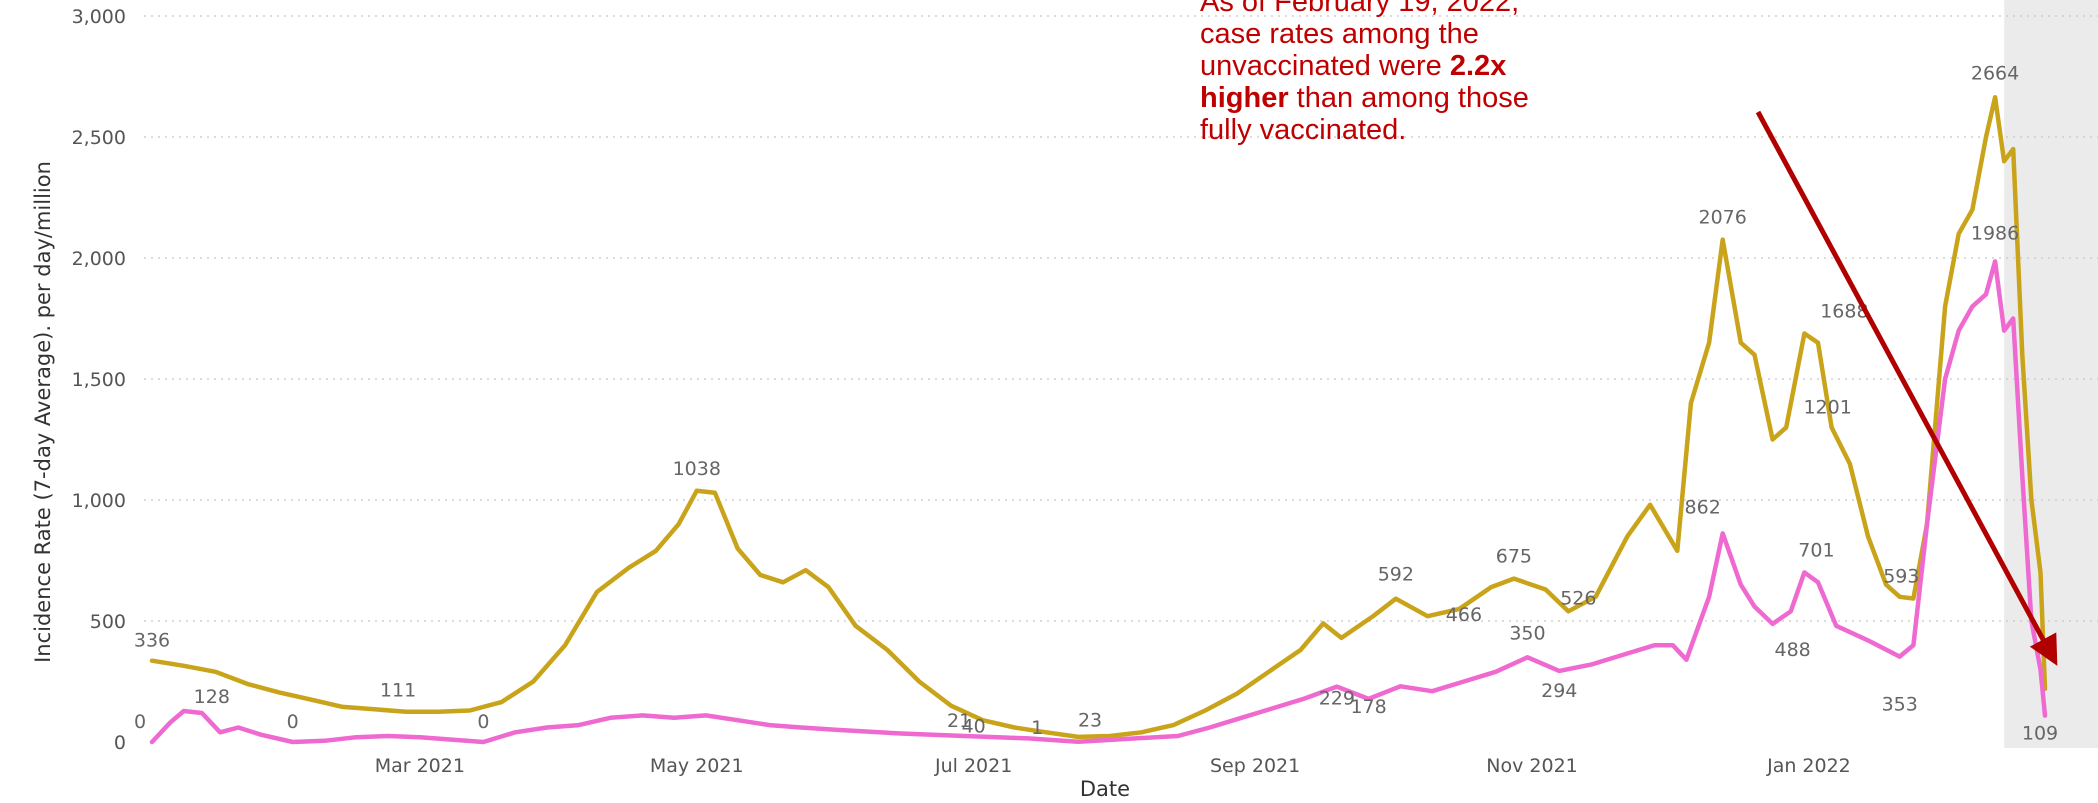 This screenshot has height=803, width=2098. What do you see at coordinates (1255, 766) in the screenshot?
I see `x-tick-label: Sep 2021` at bounding box center [1255, 766].